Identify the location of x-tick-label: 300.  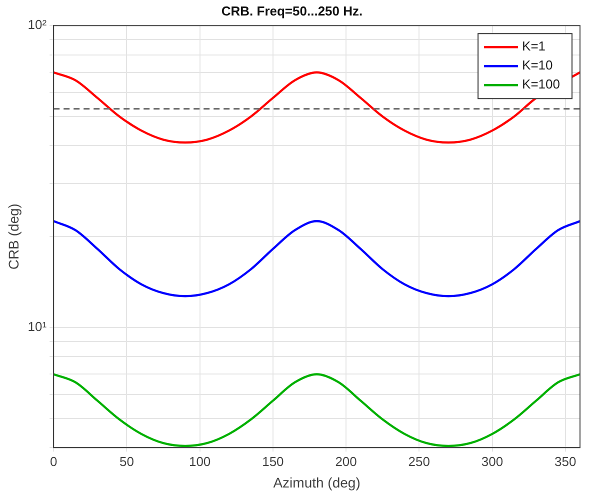
(492, 461).